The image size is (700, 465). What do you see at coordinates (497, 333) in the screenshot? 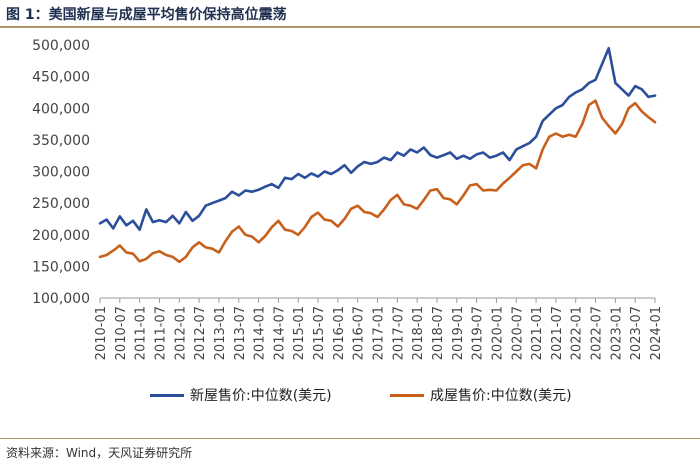
I see `x-tick-label: 2020-01` at bounding box center [497, 333].